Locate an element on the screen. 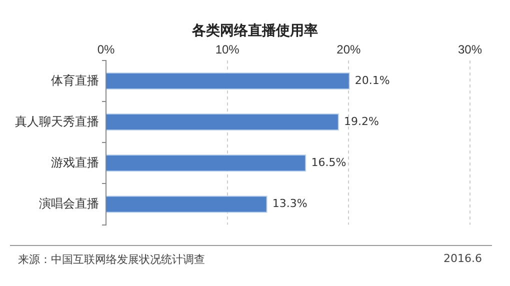  y-tick-label: 体育直播 is located at coordinates (75, 80).